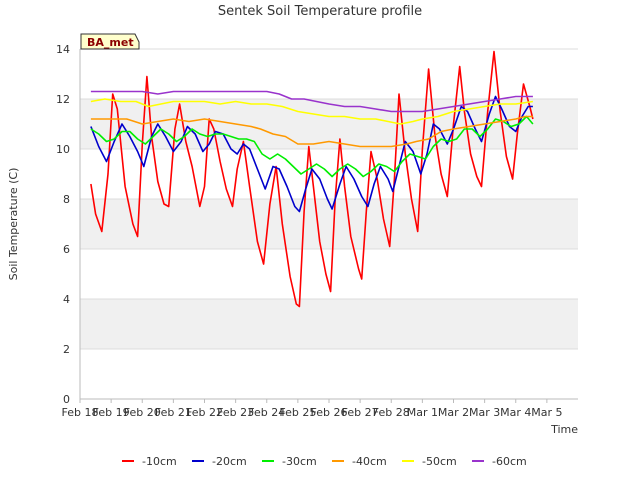 The width and height of the screenshot is (640, 480). I want to click on legend-label-10cm: -10cm, so click(159, 461).